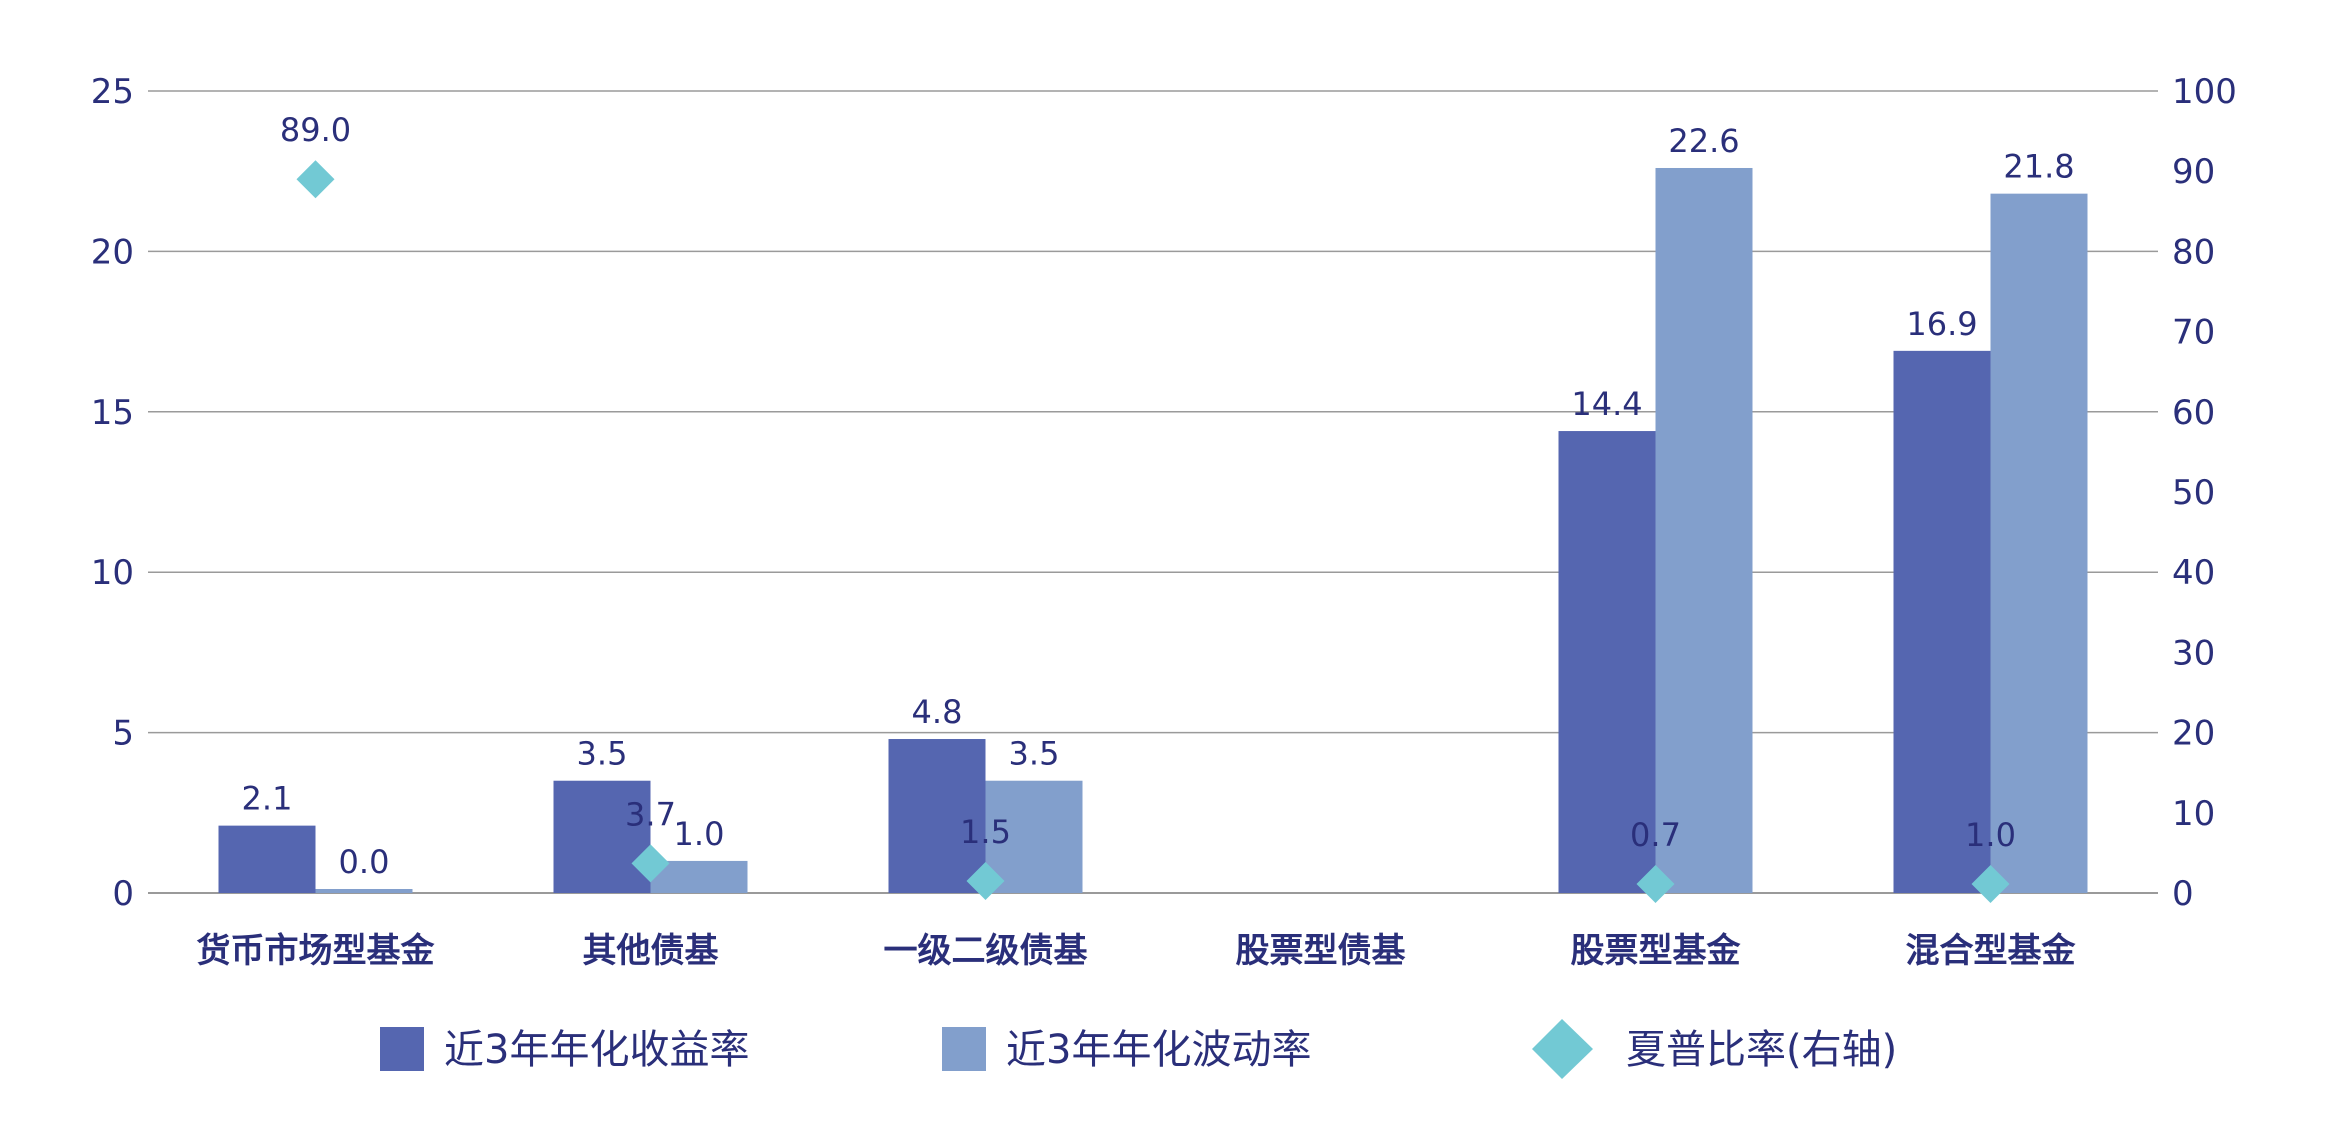 The height and width of the screenshot is (1137, 2330). Describe the element at coordinates (650, 814) in the screenshot. I see `sharpe-value-label: 3.7` at that location.